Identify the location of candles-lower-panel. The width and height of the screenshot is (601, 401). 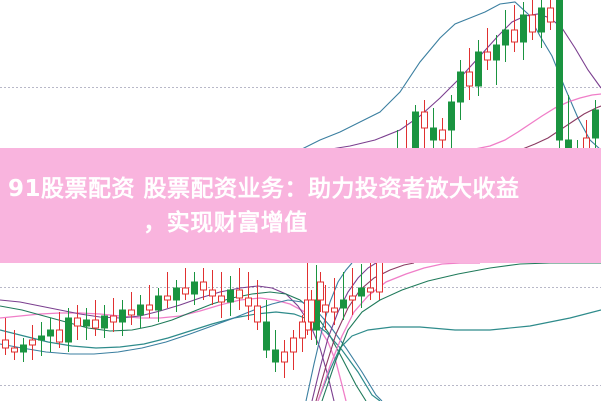
(163, 323).